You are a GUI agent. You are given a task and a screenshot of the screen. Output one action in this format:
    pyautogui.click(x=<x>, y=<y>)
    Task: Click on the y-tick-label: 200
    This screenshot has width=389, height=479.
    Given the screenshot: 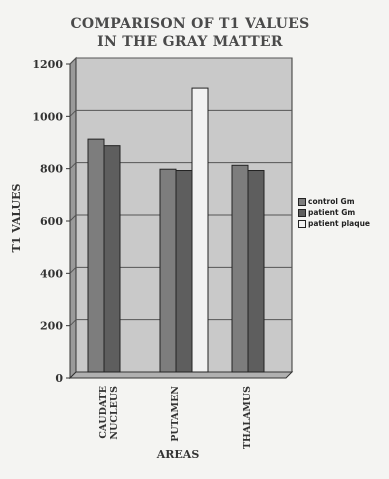 What is the action you would take?
    pyautogui.click(x=51, y=326)
    